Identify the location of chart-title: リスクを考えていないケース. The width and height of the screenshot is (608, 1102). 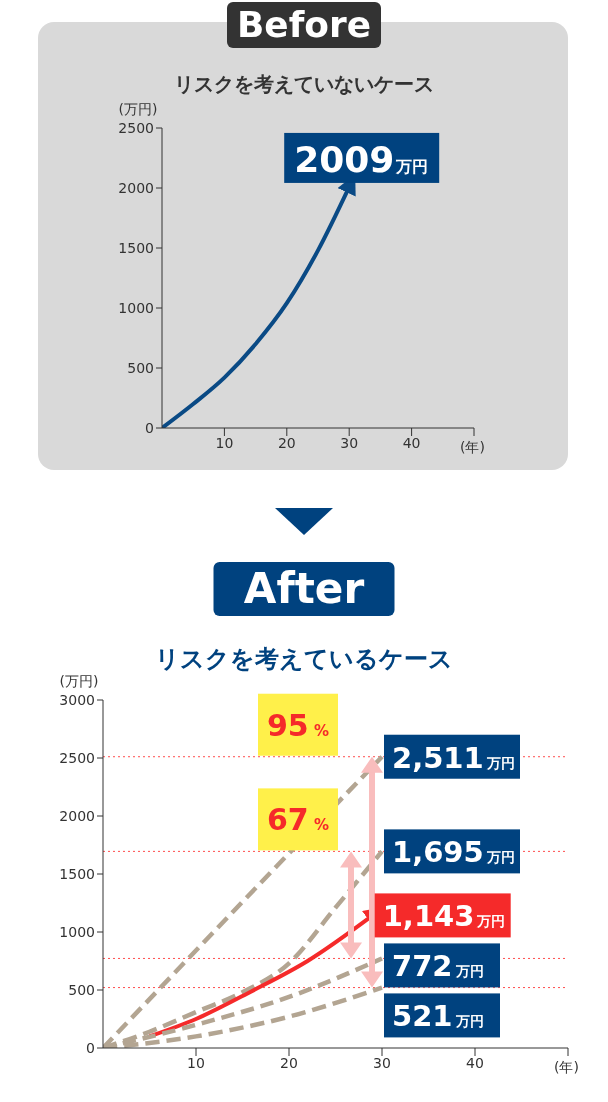
(304, 84).